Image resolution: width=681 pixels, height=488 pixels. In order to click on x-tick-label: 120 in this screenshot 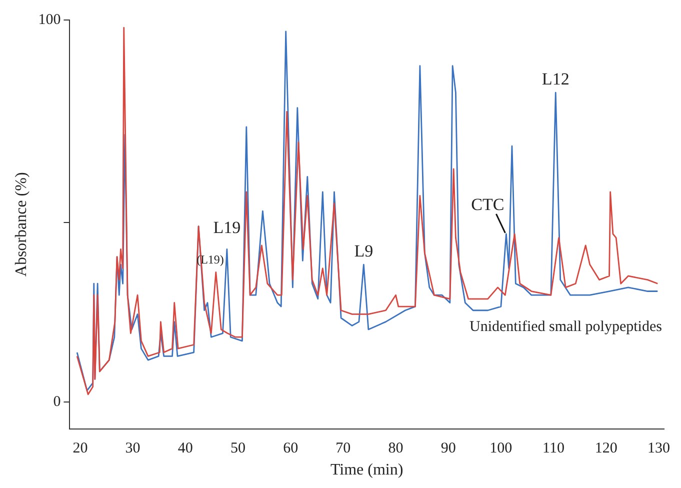, I will do `click(606, 448)`.